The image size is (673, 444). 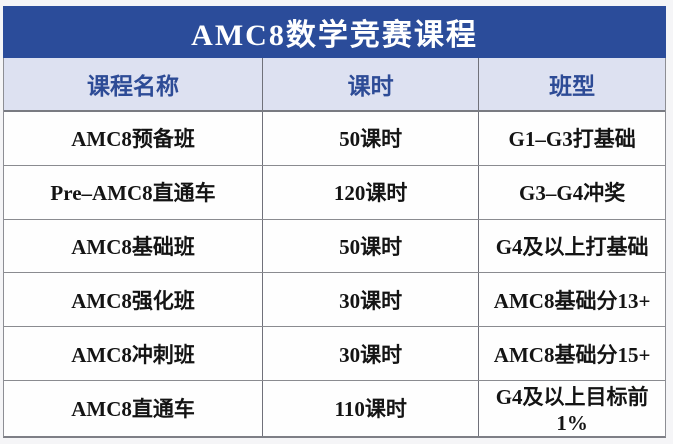 I want to click on class-type-cell: AMC8基础分13+, so click(x=572, y=300).